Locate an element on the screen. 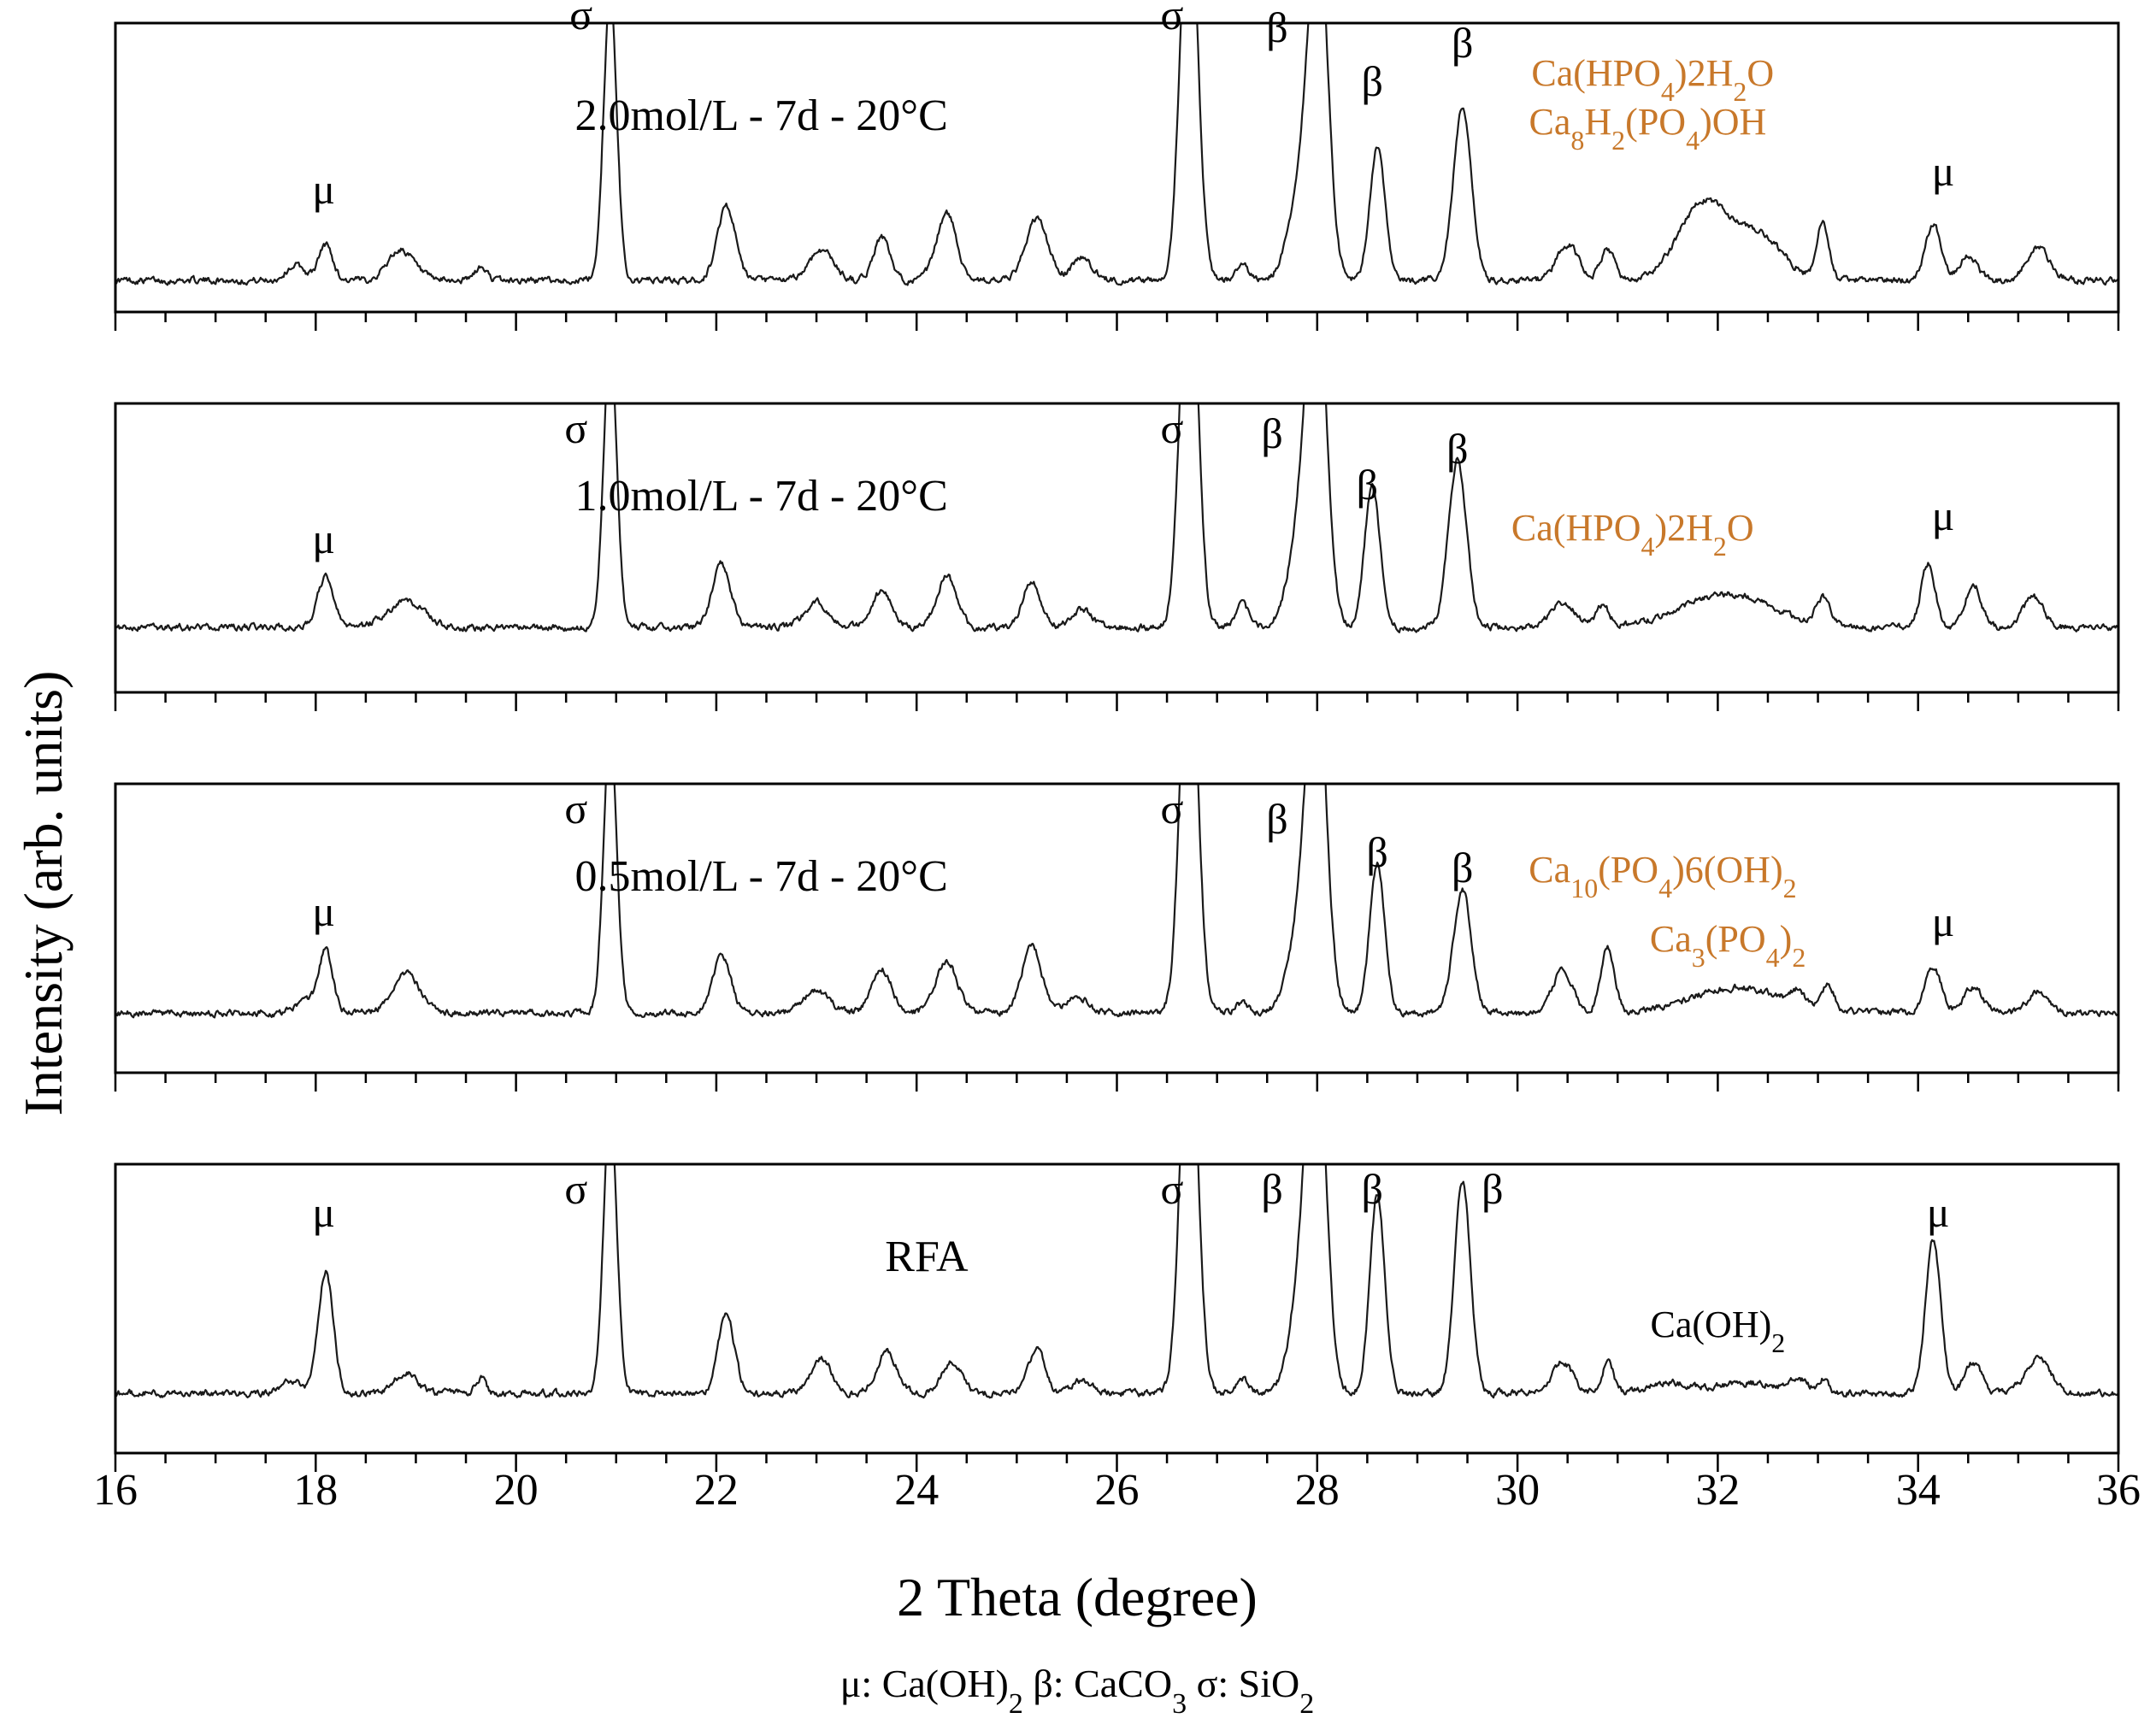 The height and width of the screenshot is (1736, 2156). x-tick-label: 34 is located at coordinates (1918, 1490).